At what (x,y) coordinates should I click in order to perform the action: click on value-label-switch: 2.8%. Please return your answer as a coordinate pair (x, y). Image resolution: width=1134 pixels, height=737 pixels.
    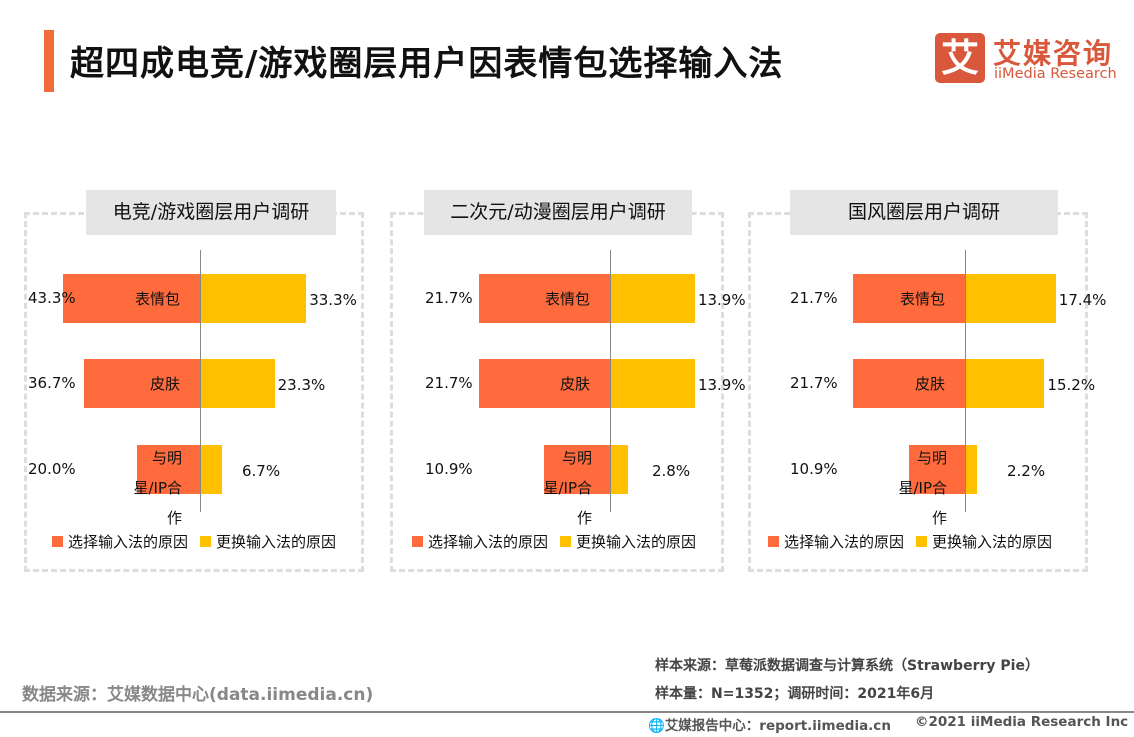
    Looking at the image, I should click on (671, 471).